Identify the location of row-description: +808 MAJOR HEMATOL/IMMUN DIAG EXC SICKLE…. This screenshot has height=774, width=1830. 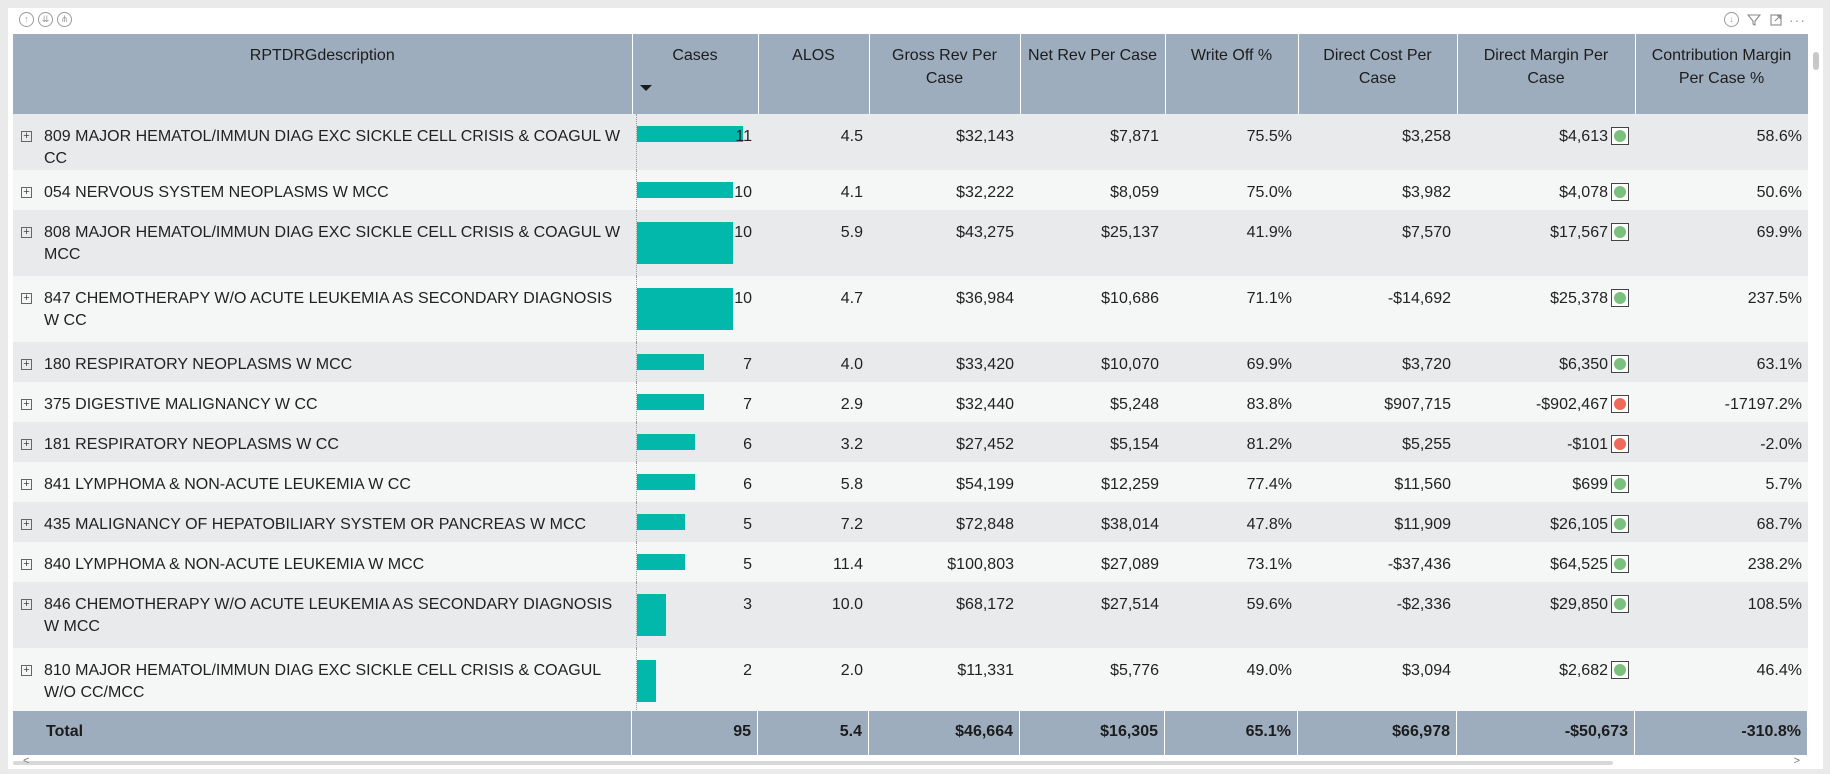
(322, 243).